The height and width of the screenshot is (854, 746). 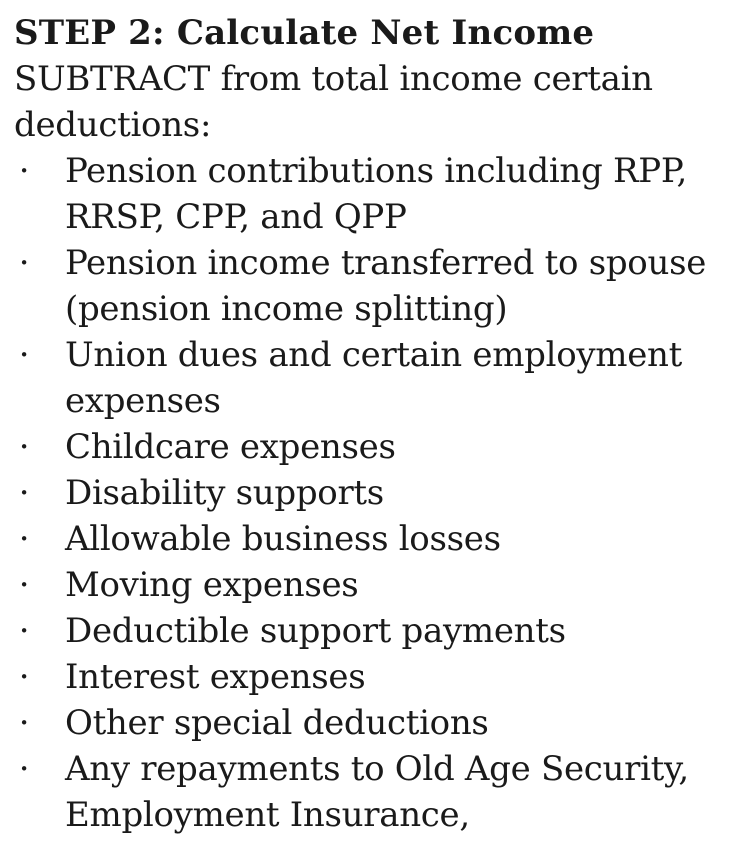 I want to click on list-item-text: Allowable business losses, so click(x=283, y=539).